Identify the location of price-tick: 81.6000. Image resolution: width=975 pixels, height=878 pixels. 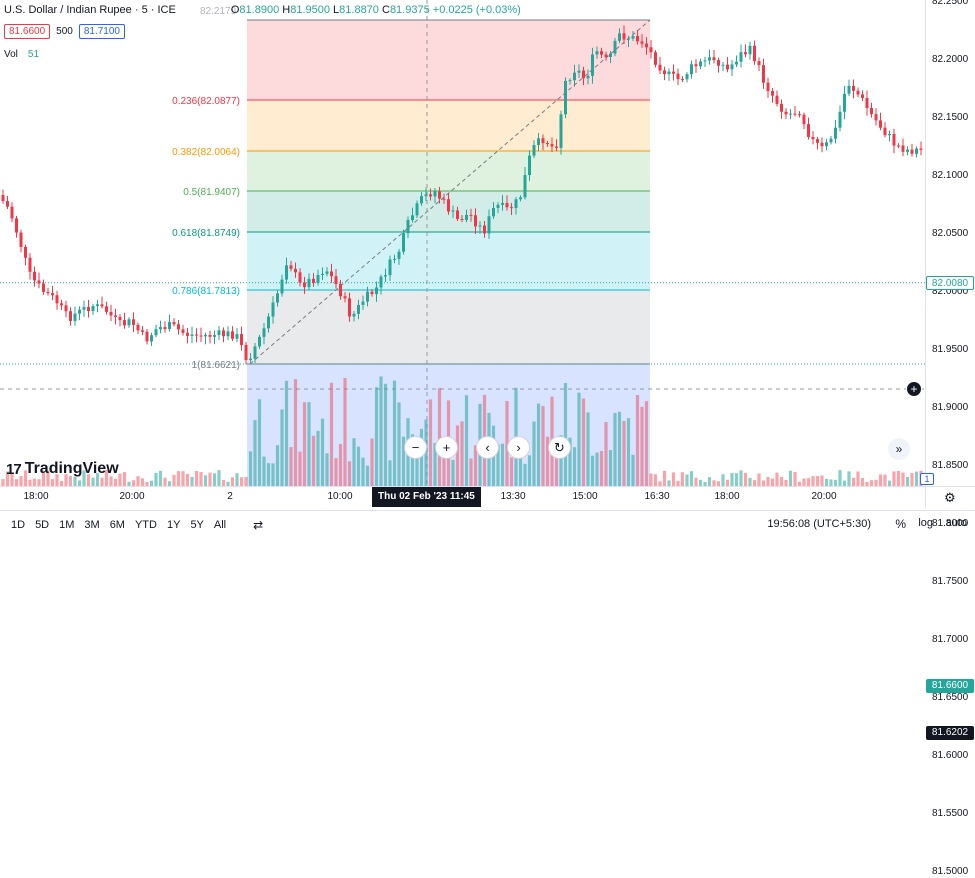
(950, 755).